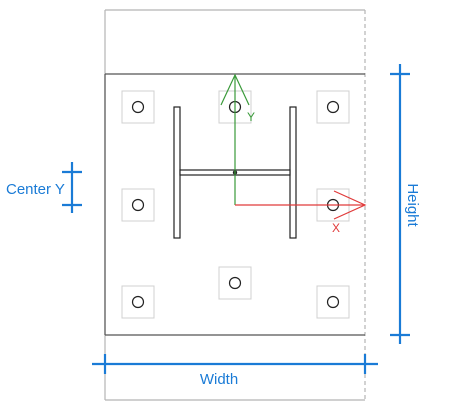 The image size is (469, 411). Describe the element at coordinates (400, 204) in the screenshot. I see `height-dimension-line` at that location.